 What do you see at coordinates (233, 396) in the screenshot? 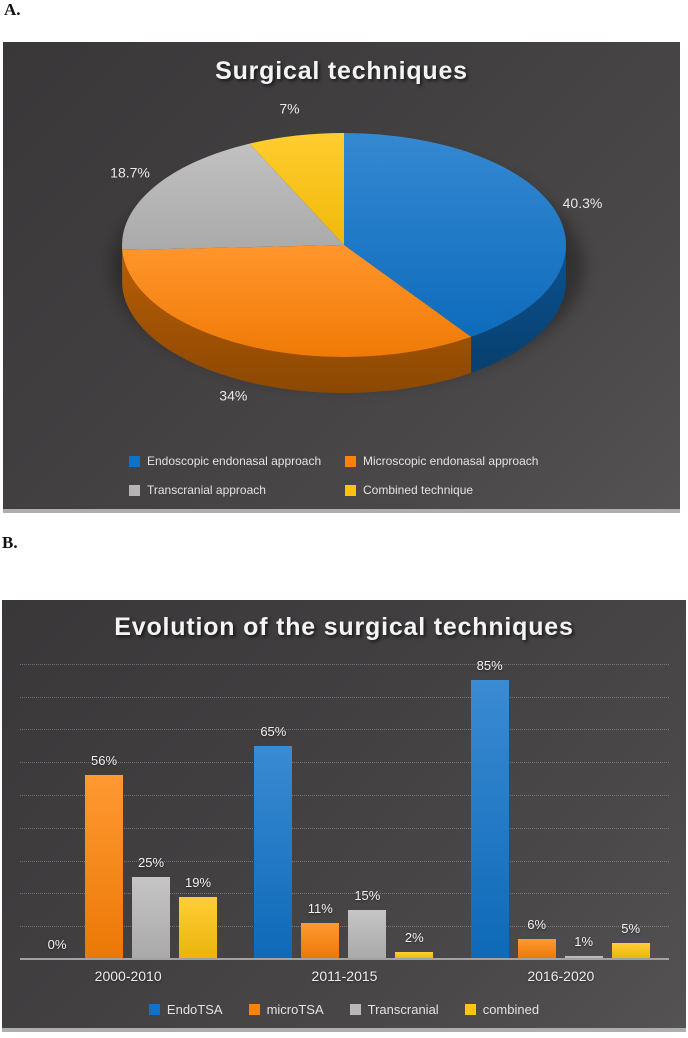
I see `pie-value-label: 34%` at bounding box center [233, 396].